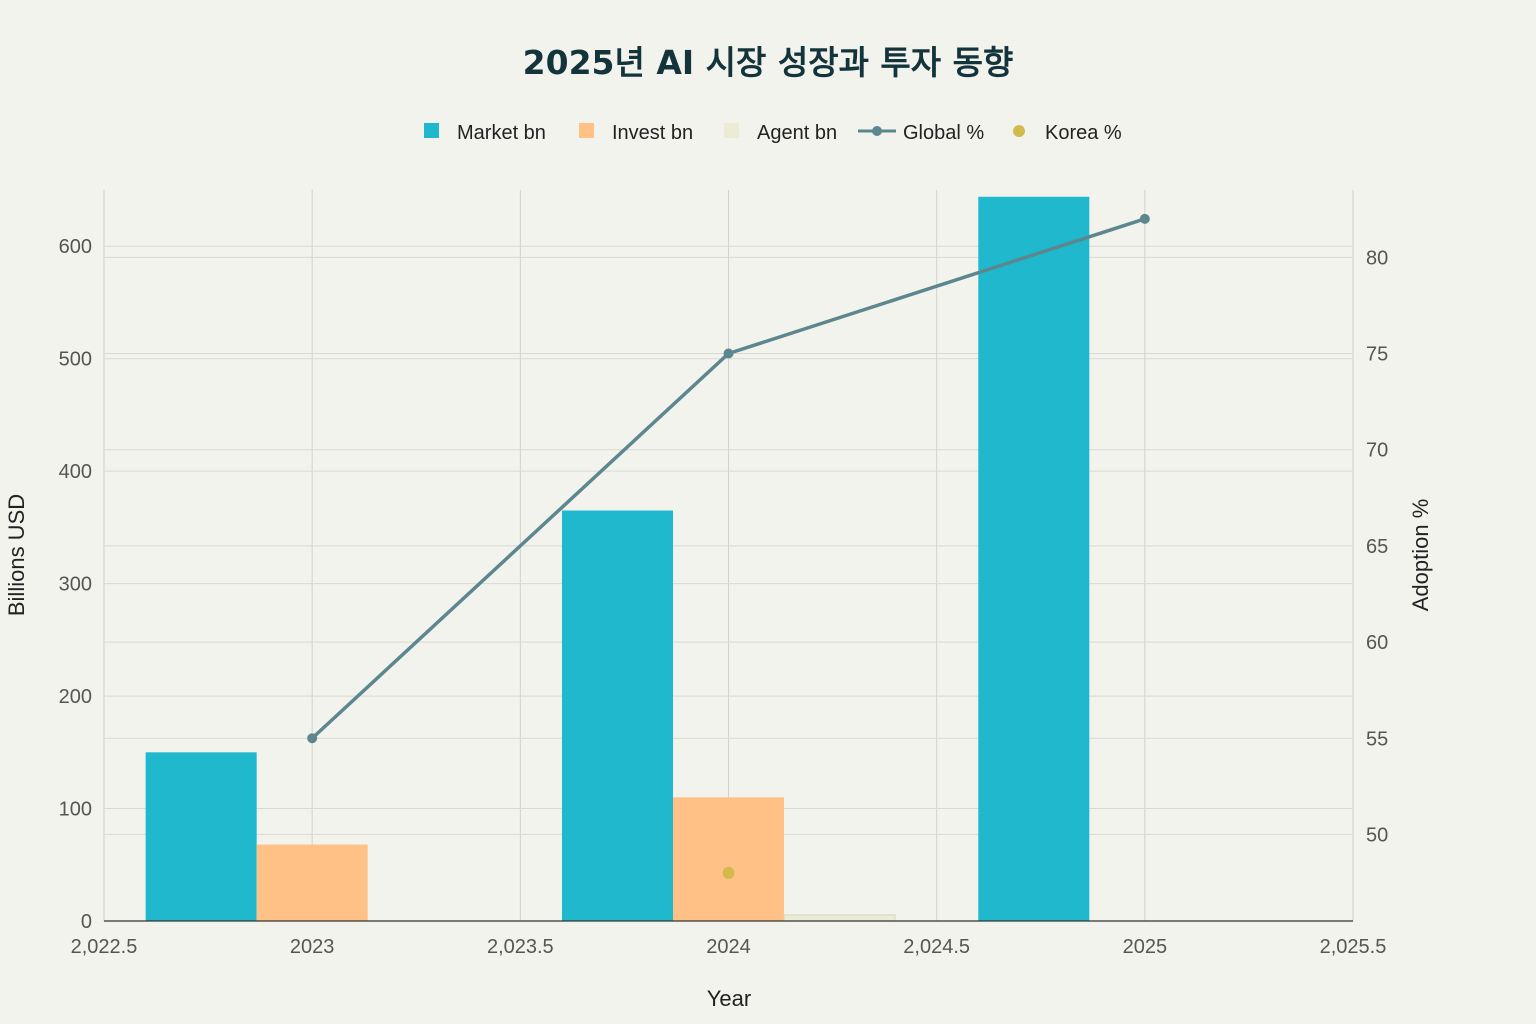  What do you see at coordinates (75, 810) in the screenshot?
I see `y-tick-label: 100` at bounding box center [75, 810].